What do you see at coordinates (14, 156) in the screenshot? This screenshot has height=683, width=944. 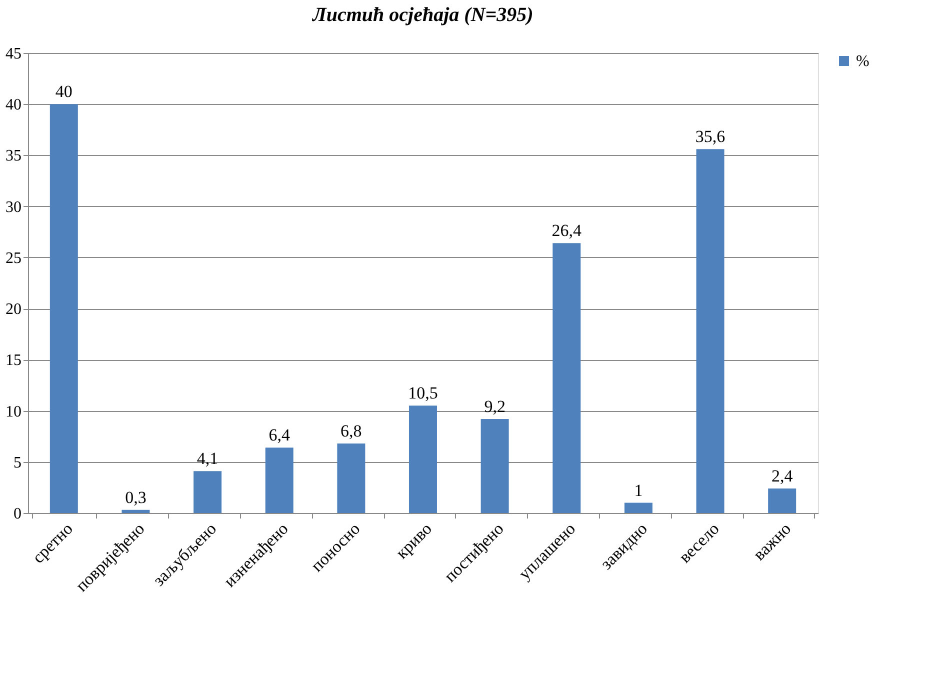 I see `y-tick-label: 35` at bounding box center [14, 156].